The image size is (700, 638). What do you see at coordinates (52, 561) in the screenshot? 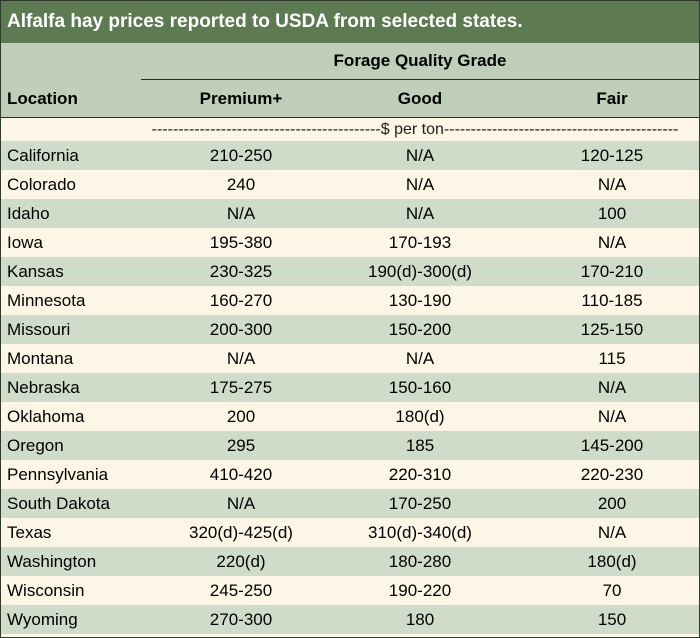
I see `location-cell: Washington` at bounding box center [52, 561].